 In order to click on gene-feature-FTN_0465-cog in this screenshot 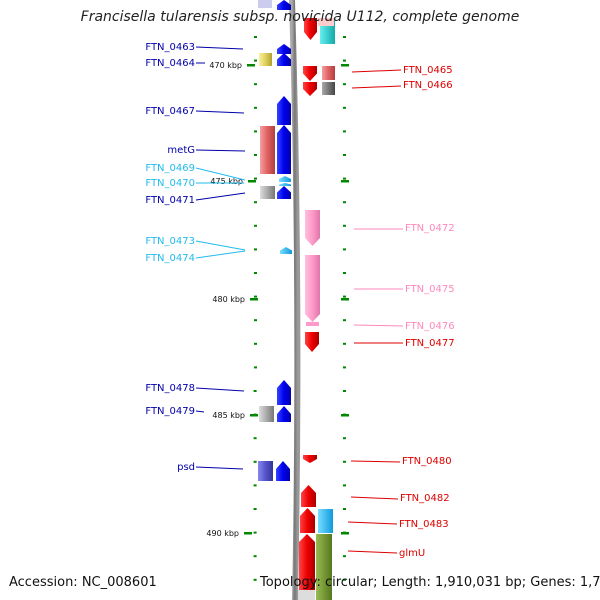, I will do `click(328, 73)`.